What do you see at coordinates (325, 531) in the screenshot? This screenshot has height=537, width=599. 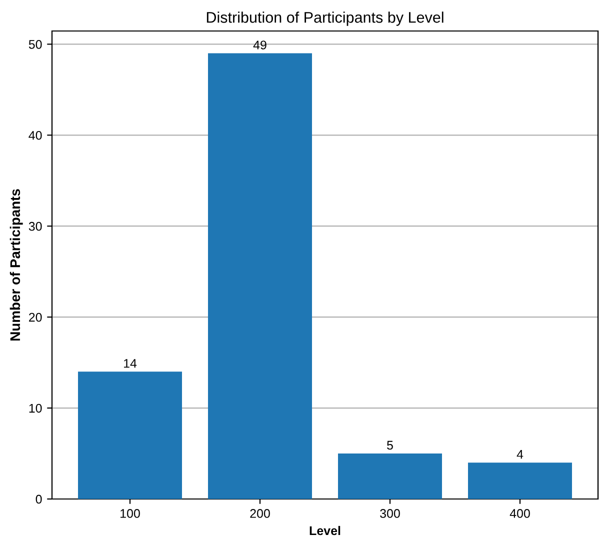 I see `x-axis-title: Level` at bounding box center [325, 531].